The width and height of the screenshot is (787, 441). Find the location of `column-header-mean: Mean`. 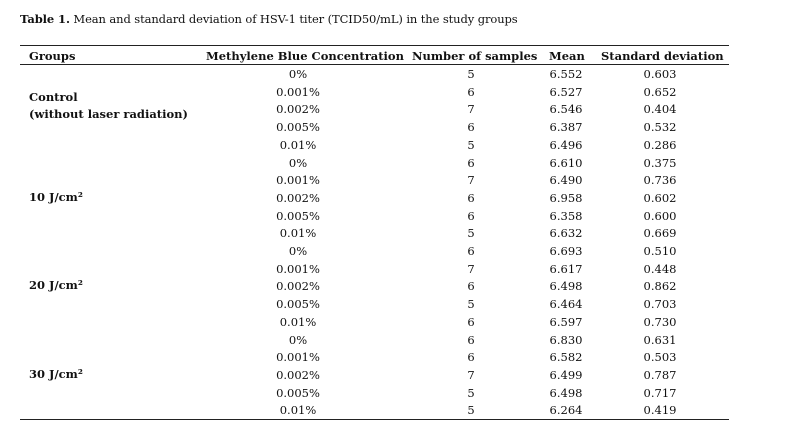

column-header-mean: Mean is located at coordinates (567, 56).